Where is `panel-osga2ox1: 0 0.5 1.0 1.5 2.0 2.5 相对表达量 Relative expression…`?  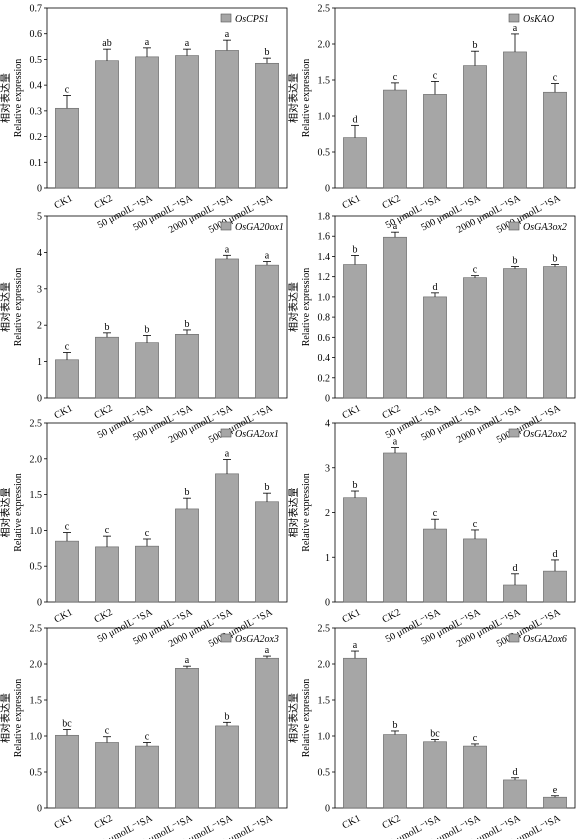 panel-osga2ox1: 0 0.5 1.0 1.5 2.0 2.5 相对表达量 Relative expression… is located at coordinates (144, 534).